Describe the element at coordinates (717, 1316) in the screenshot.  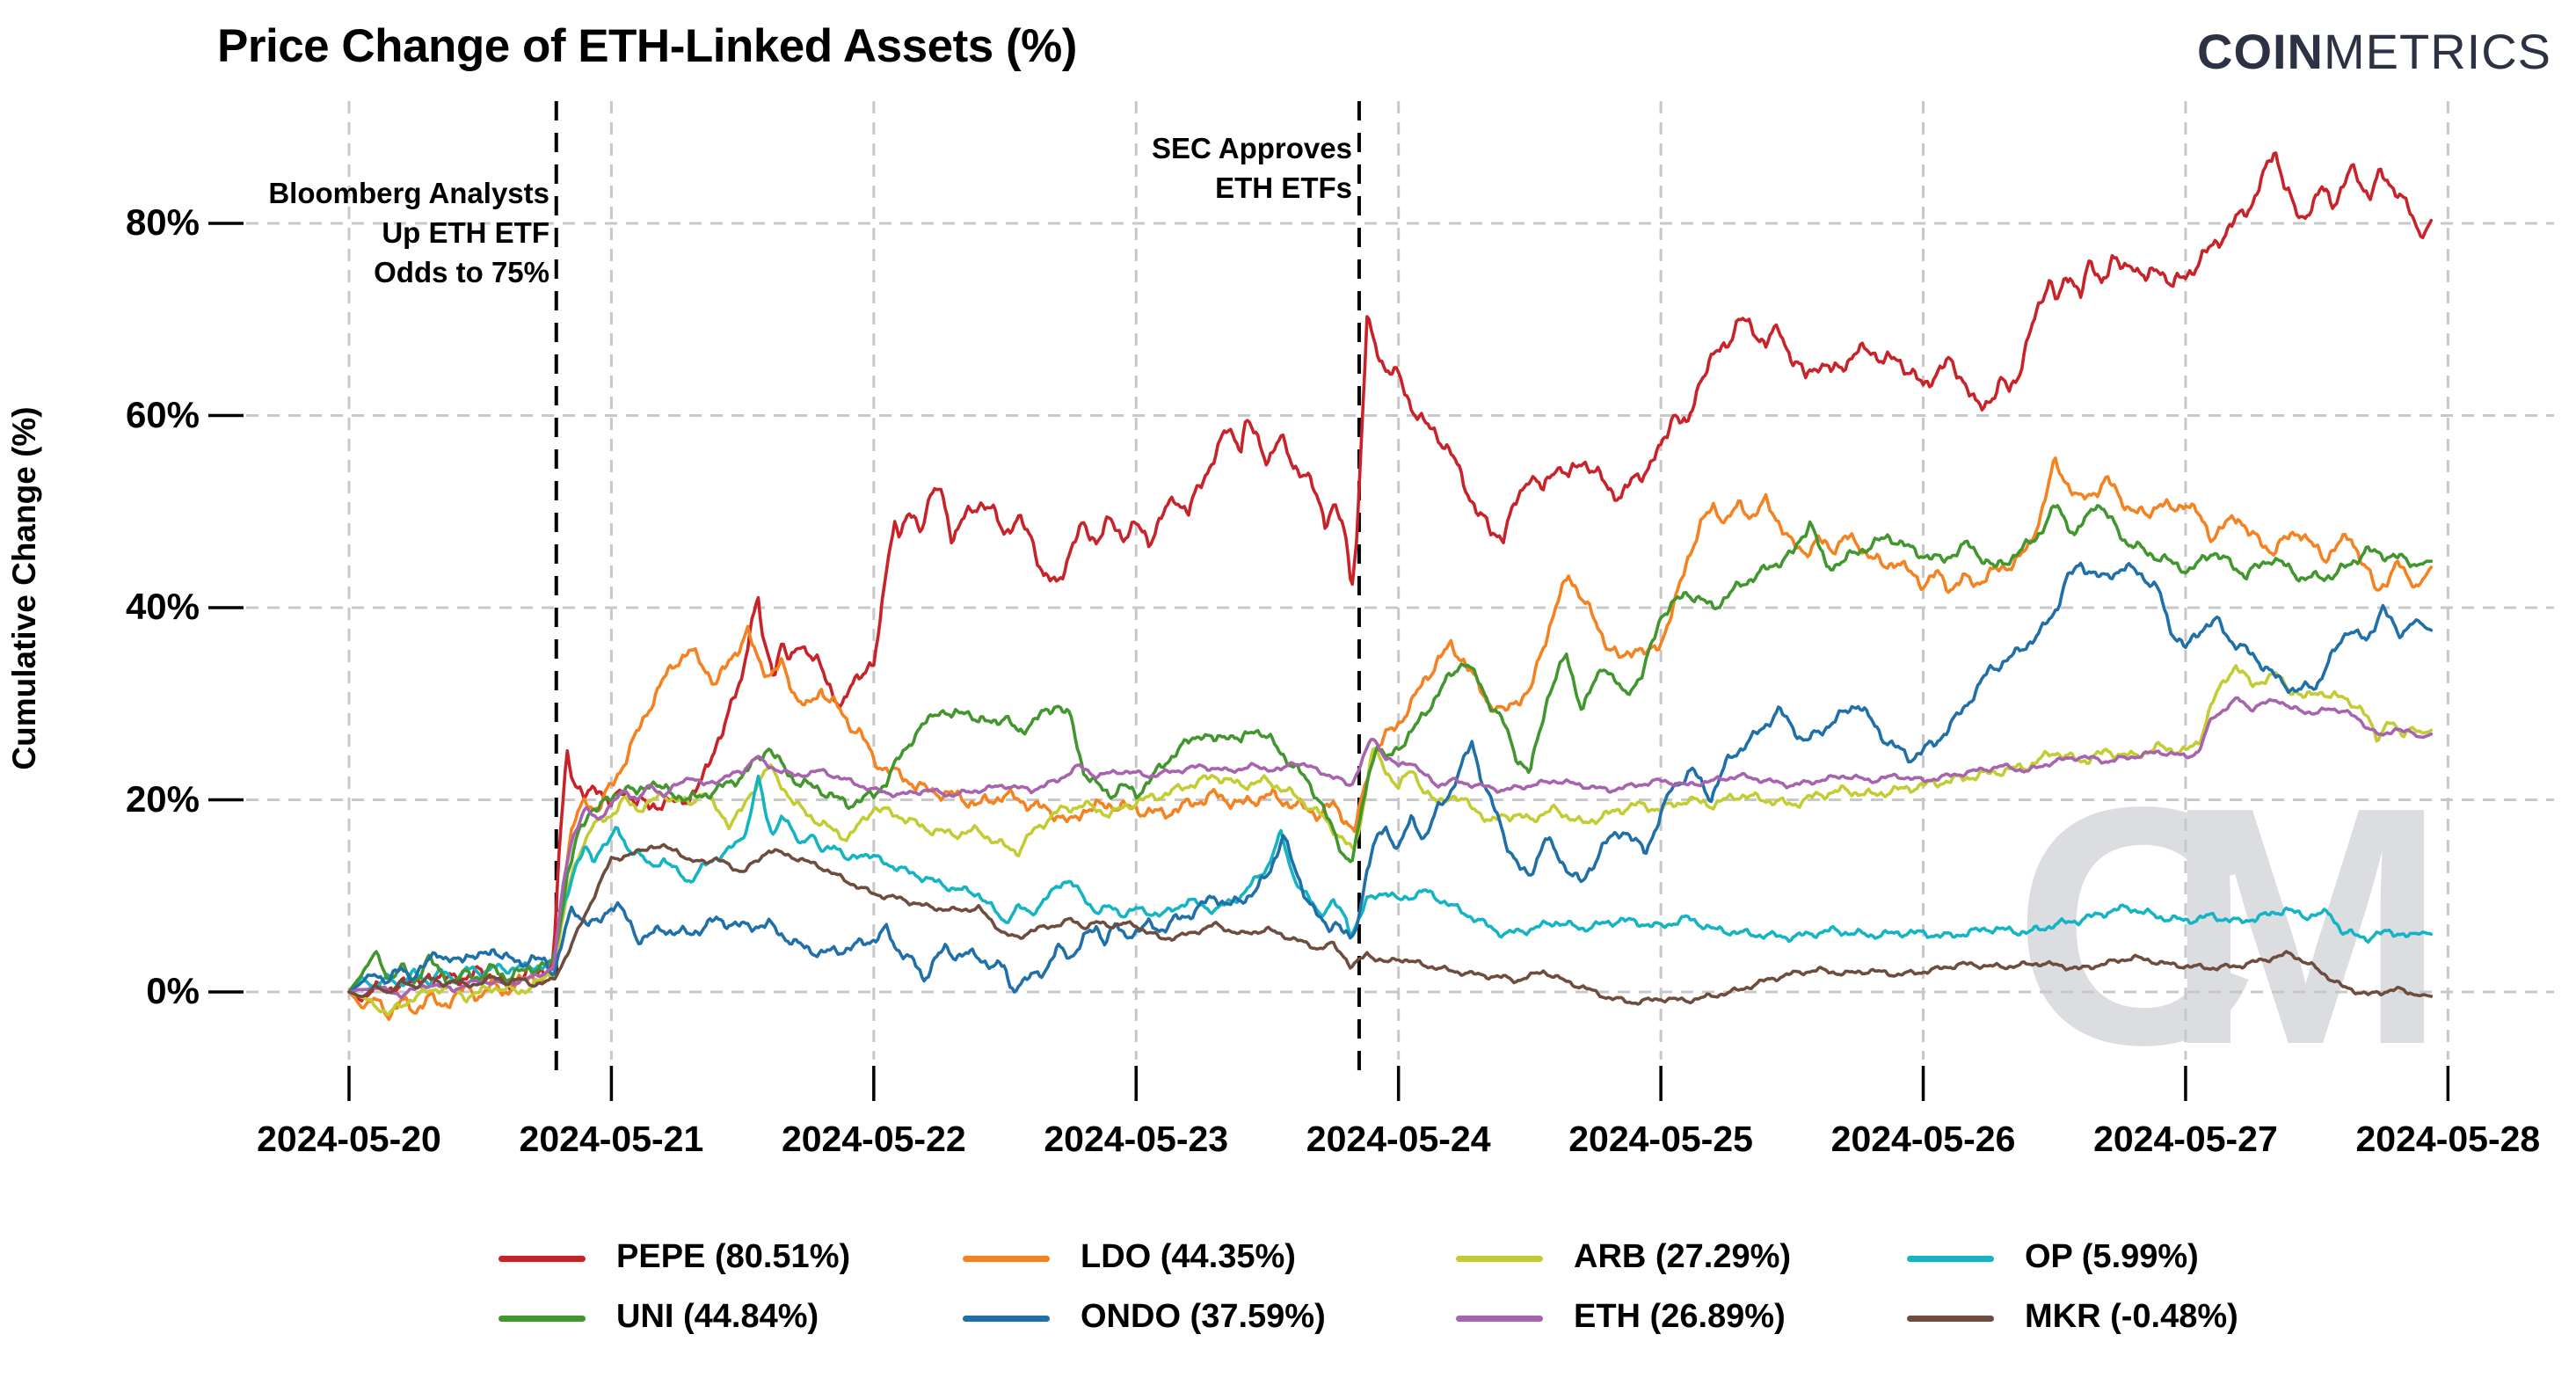
I see `legend-label-uni: UNI (44.84%)` at that location.